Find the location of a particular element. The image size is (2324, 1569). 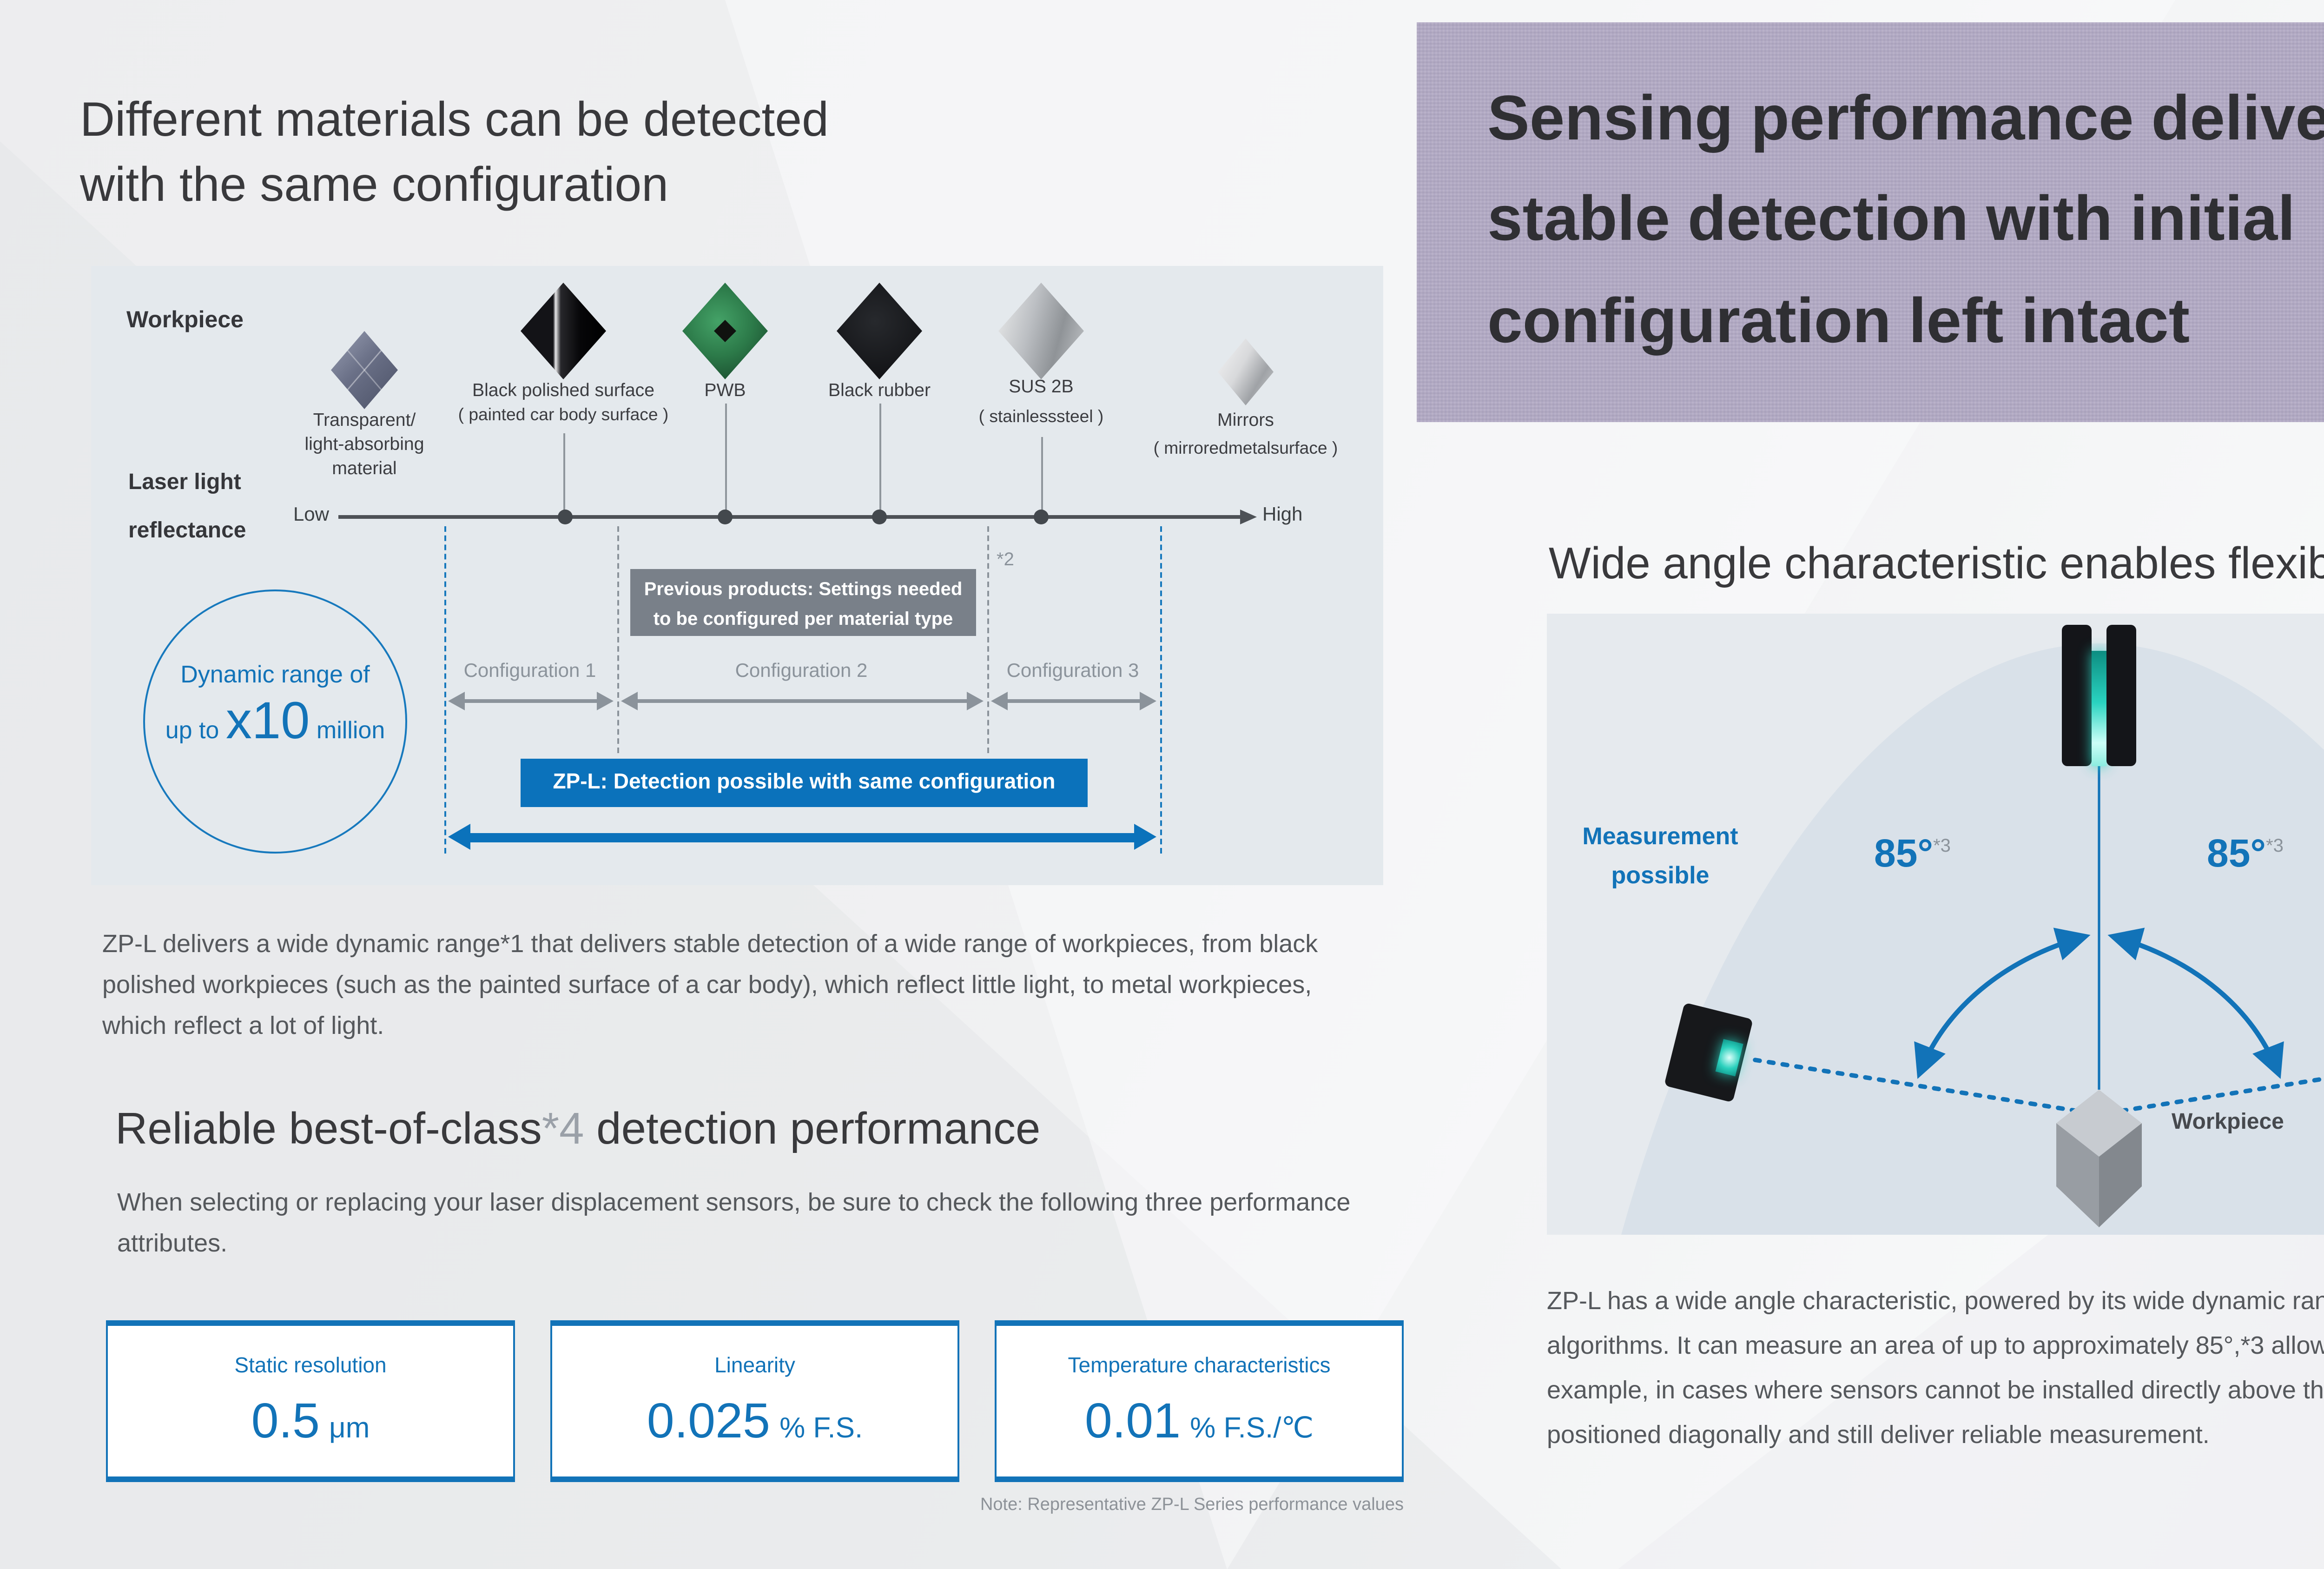

axis-high-label: High is located at coordinates (1282, 515).